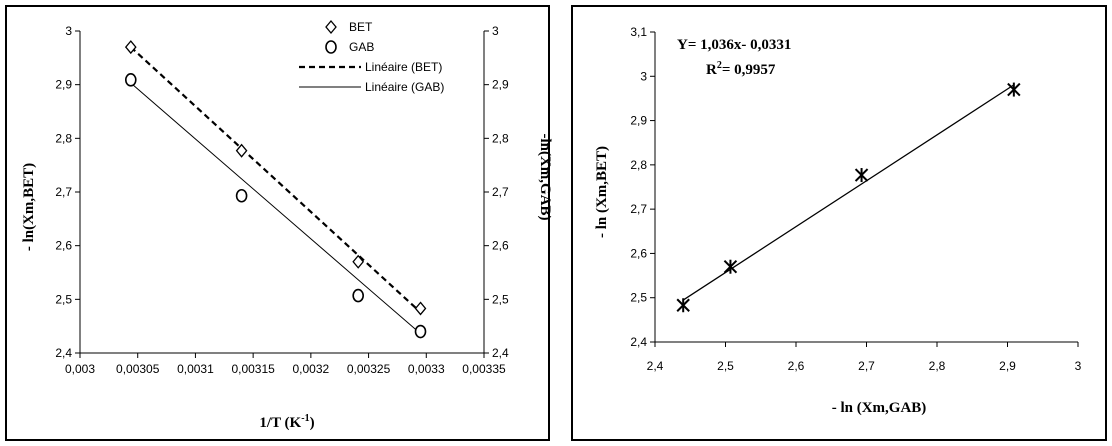  Describe the element at coordinates (63, 353) in the screenshot. I see `left-y-tick-label: 2,4` at that location.